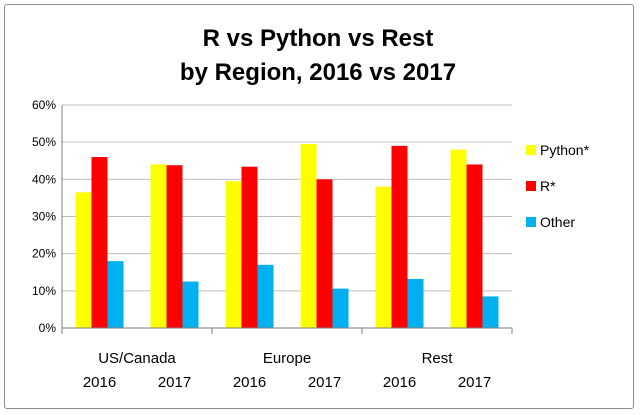 The image size is (640, 415). Describe the element at coordinates (438, 358) in the screenshot. I see `x-group-label: Rest` at that location.